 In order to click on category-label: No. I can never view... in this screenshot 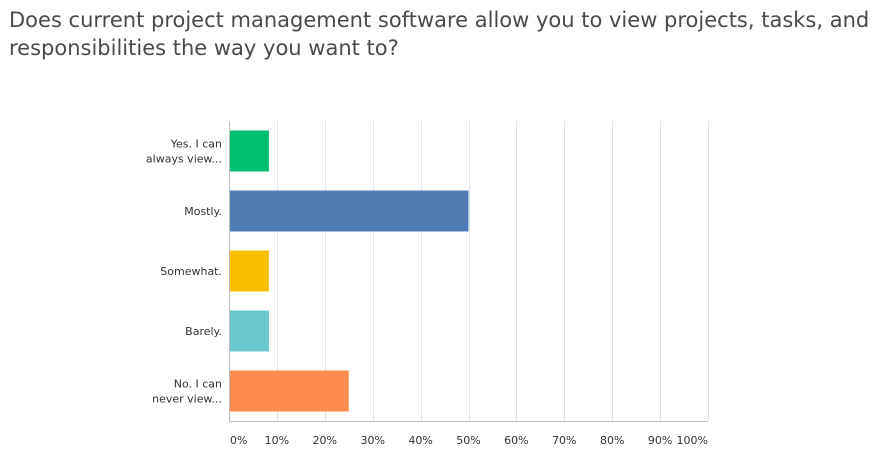, I will do `click(187, 392)`.